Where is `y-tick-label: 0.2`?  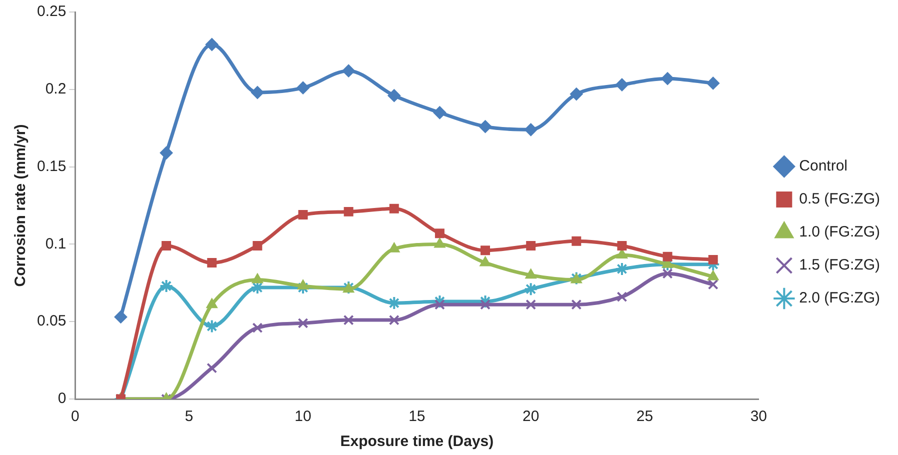 y-tick-label: 0.2 is located at coordinates (55, 89).